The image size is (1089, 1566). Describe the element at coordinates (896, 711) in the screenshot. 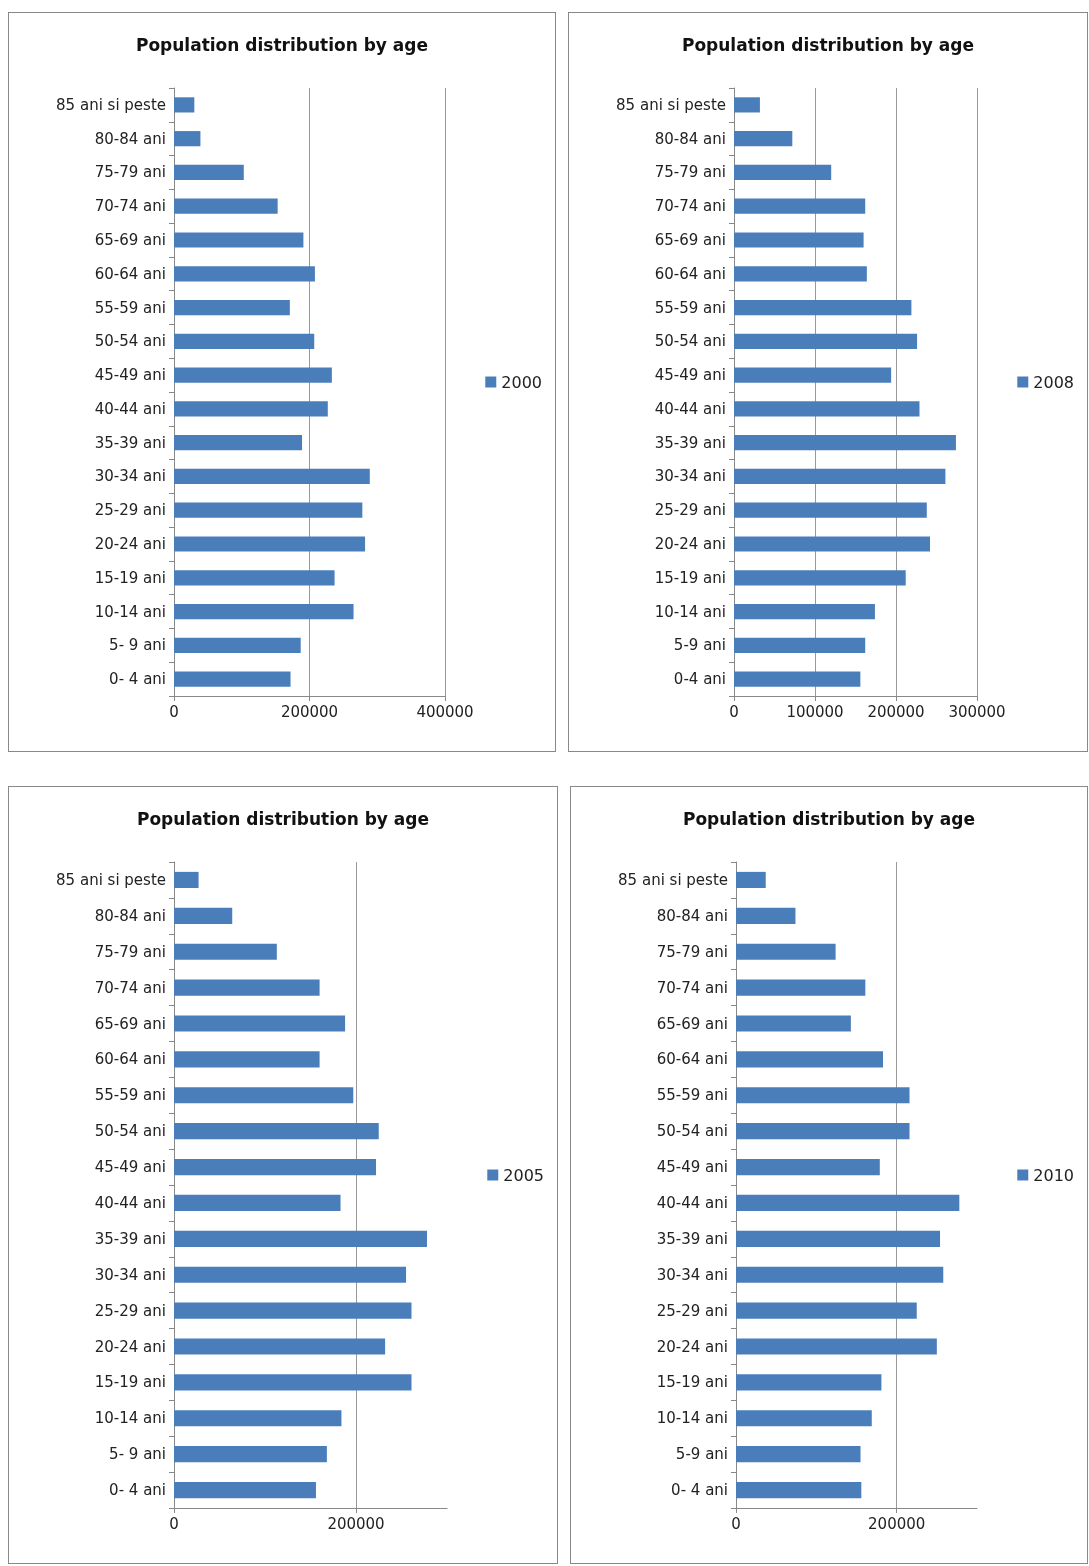

I see `x-tick-label: 200000` at that location.